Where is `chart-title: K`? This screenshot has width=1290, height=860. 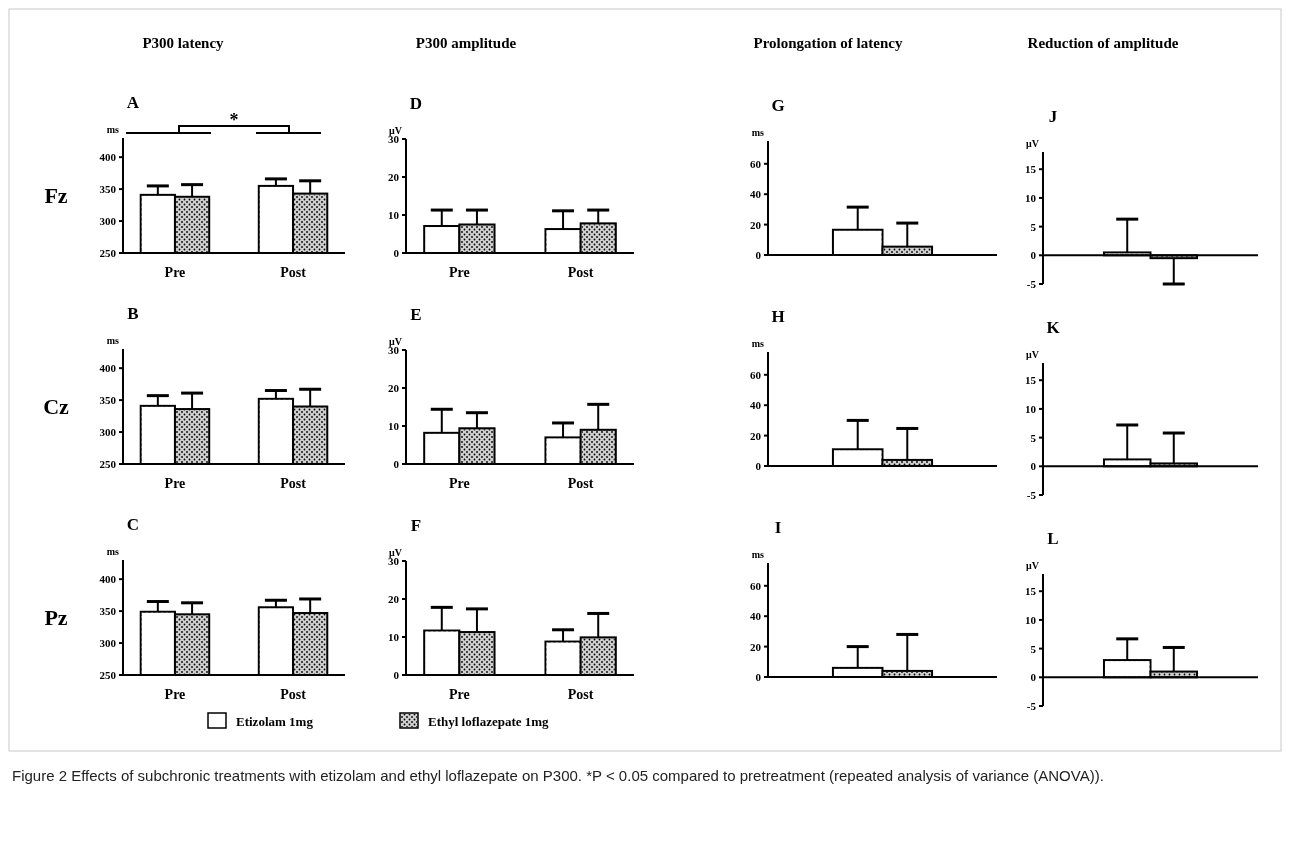 chart-title: K is located at coordinates (1053, 327).